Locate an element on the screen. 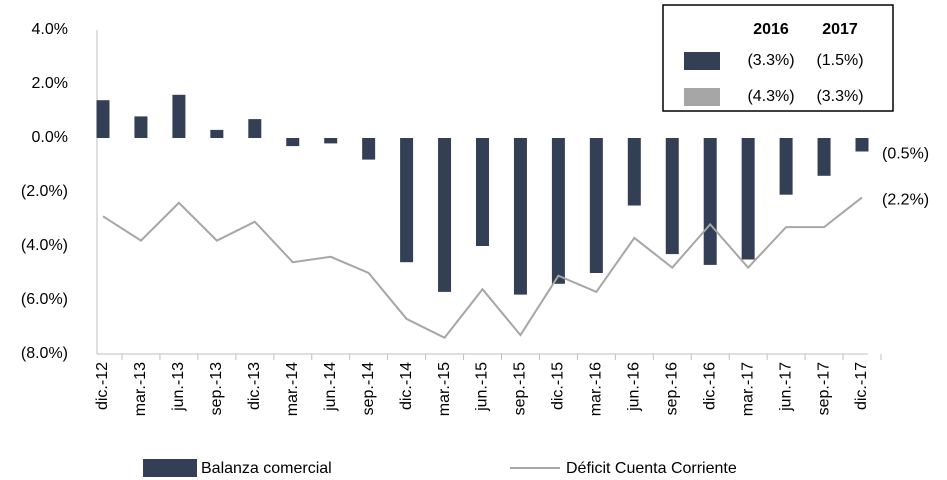 This screenshot has width=947, height=480. data-label: (0.5%) is located at coordinates (905, 154).